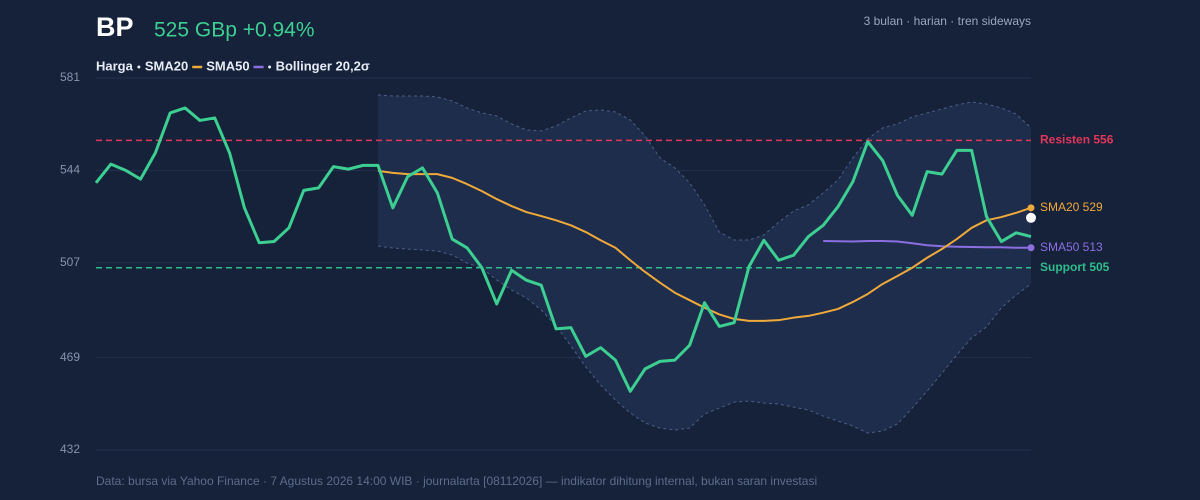  I want to click on legend-label: SMA50, so click(227, 65).